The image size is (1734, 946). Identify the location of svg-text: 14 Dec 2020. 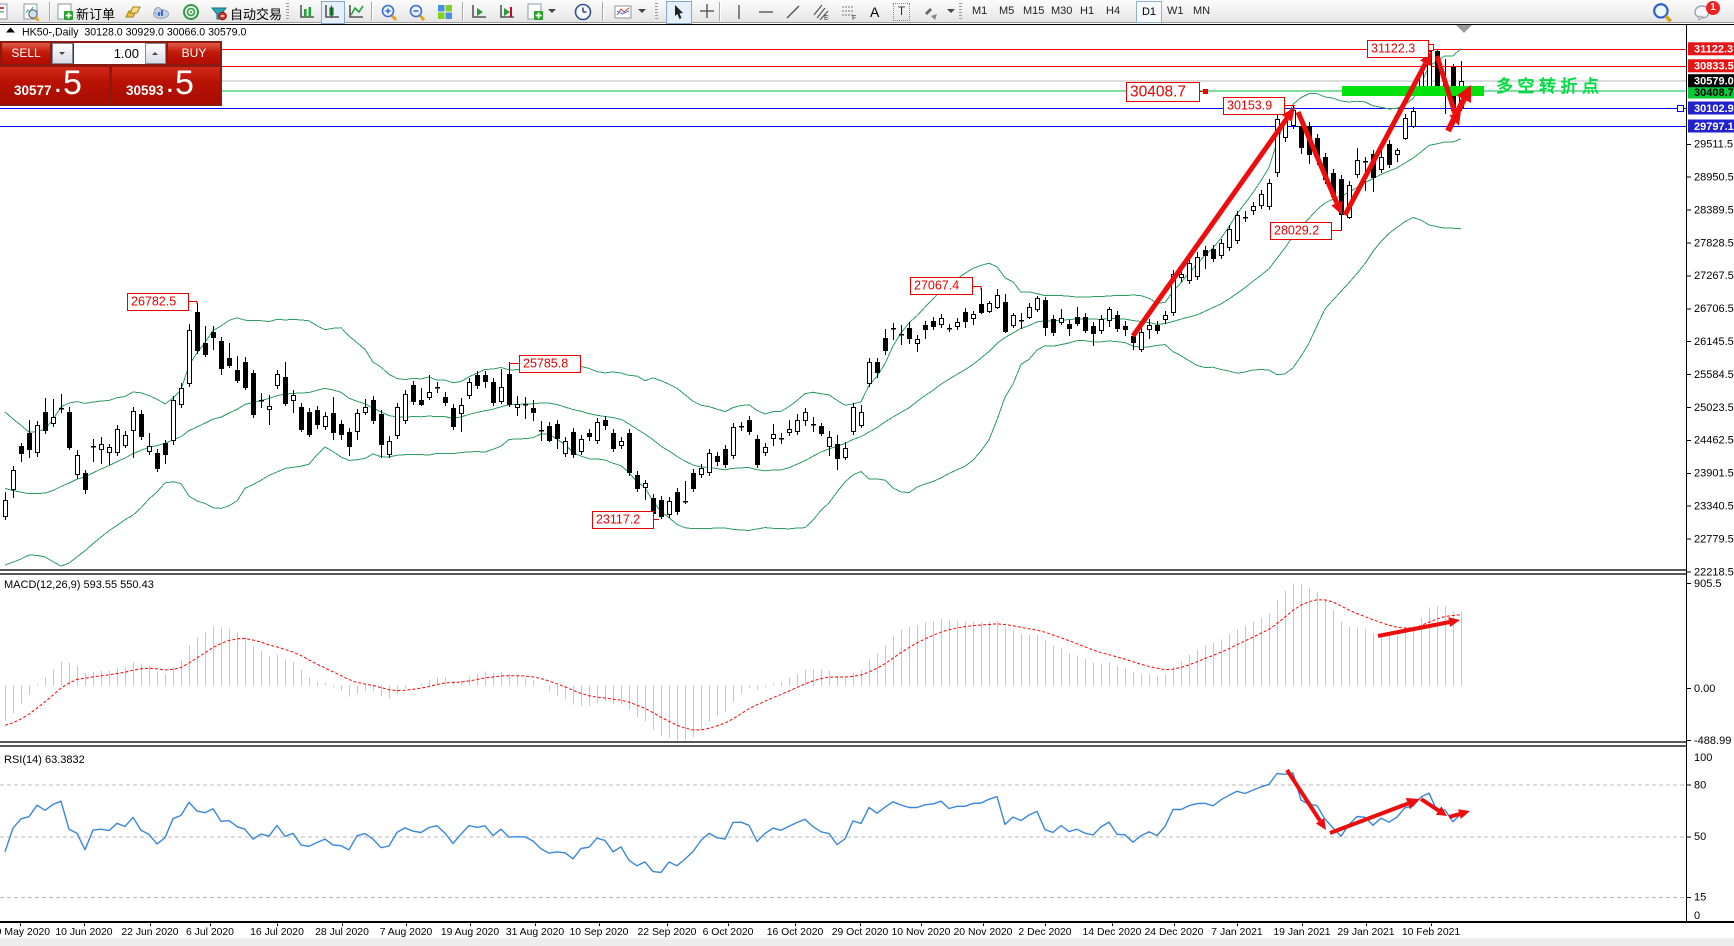
(1112, 932).